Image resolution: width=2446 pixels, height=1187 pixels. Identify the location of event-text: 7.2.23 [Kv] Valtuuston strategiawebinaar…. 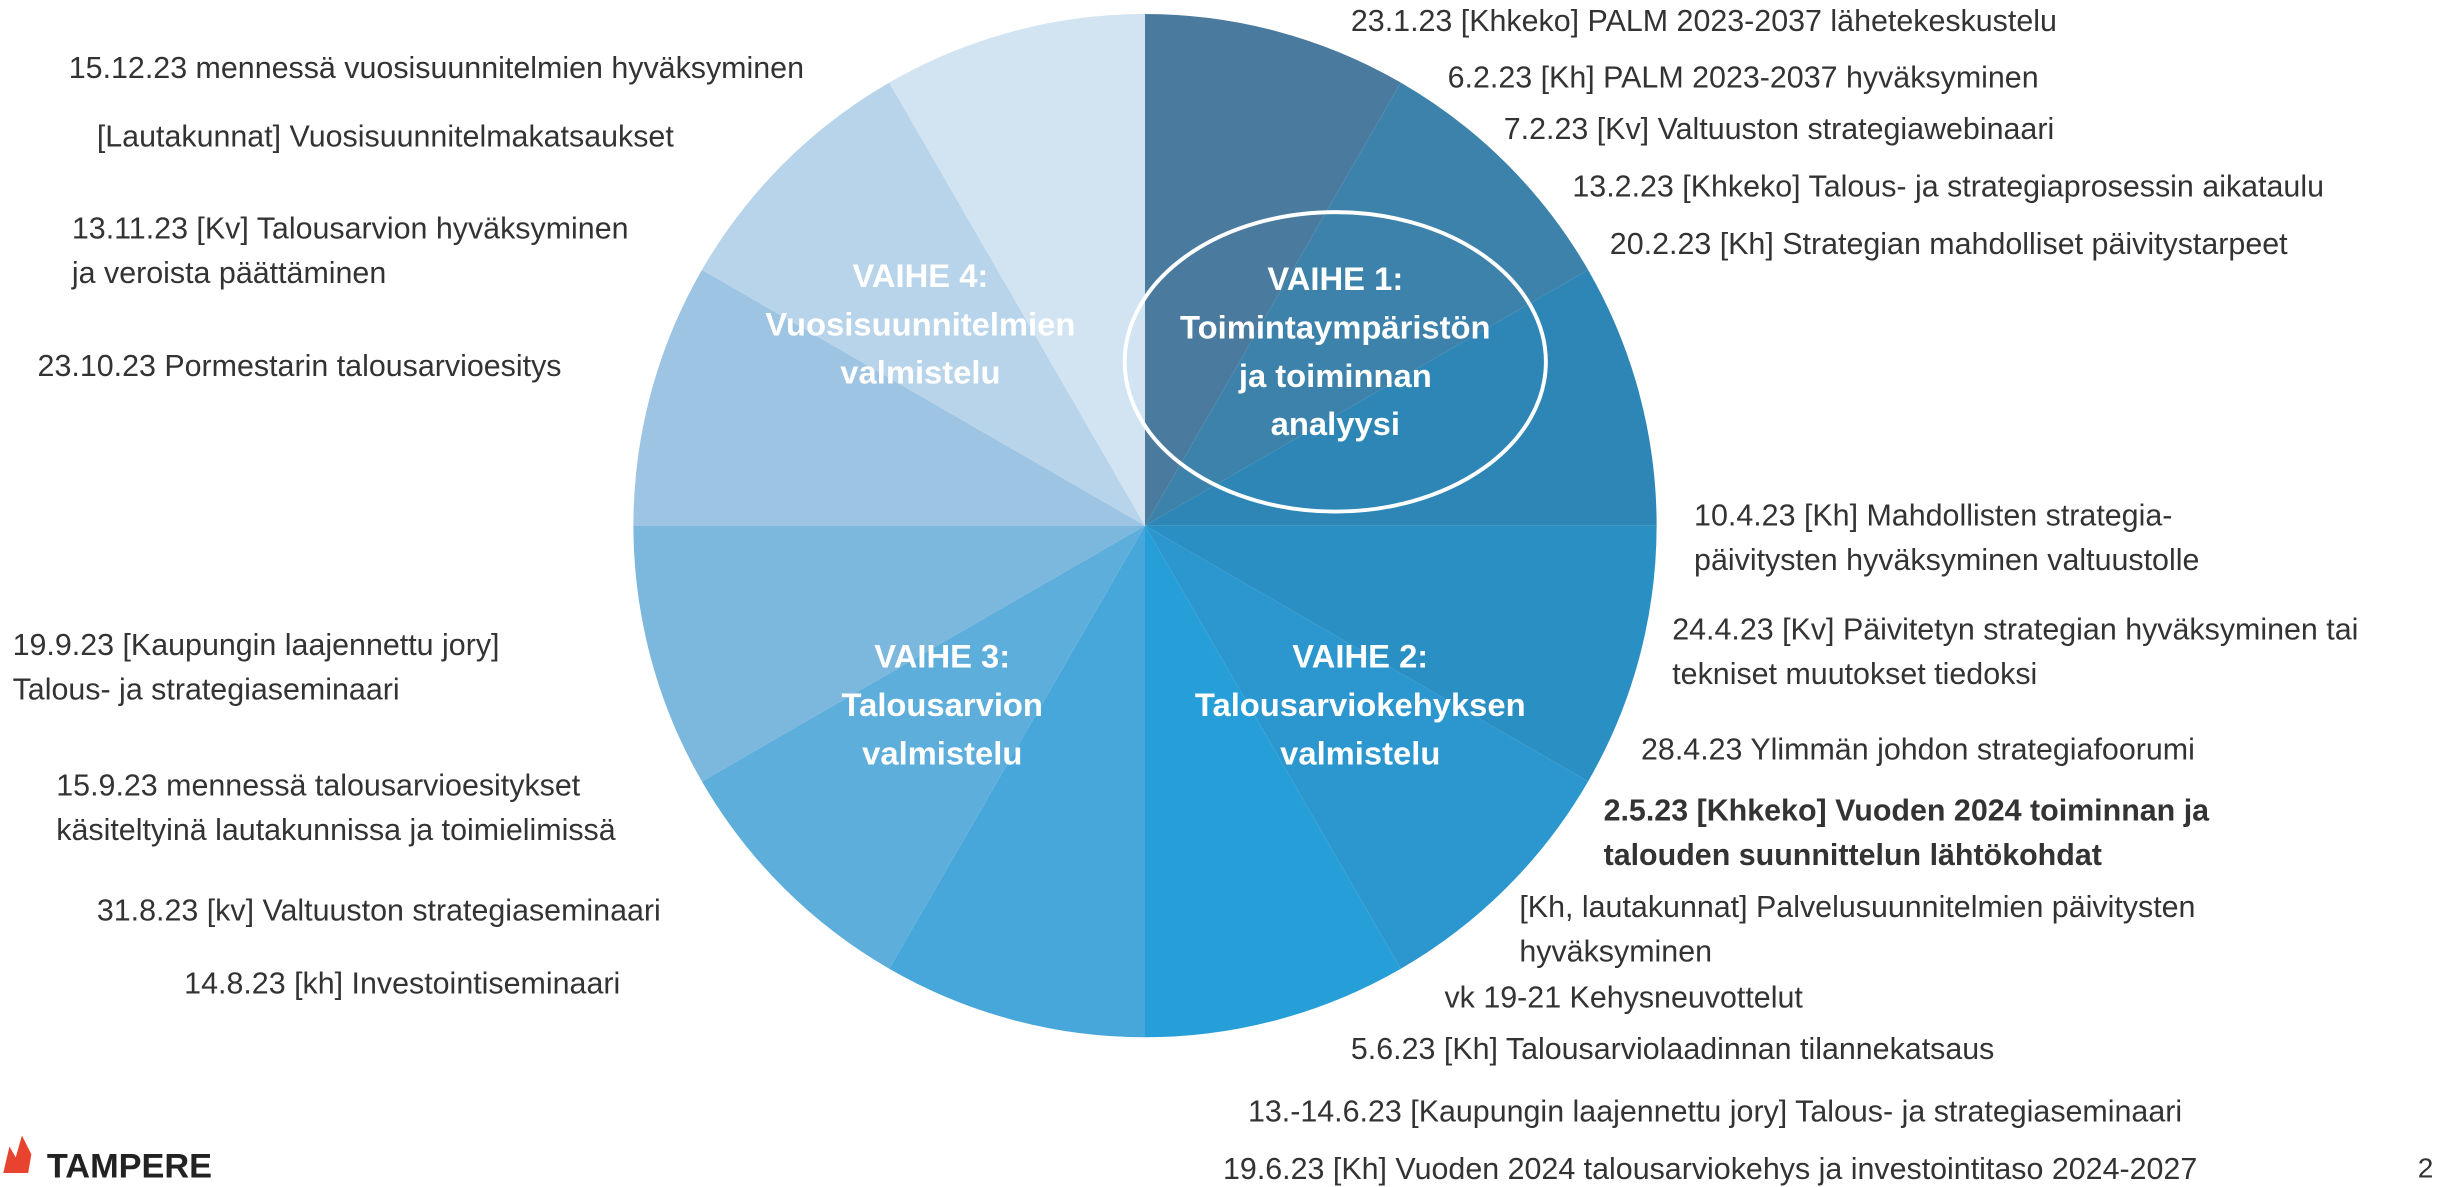
(1779, 129).